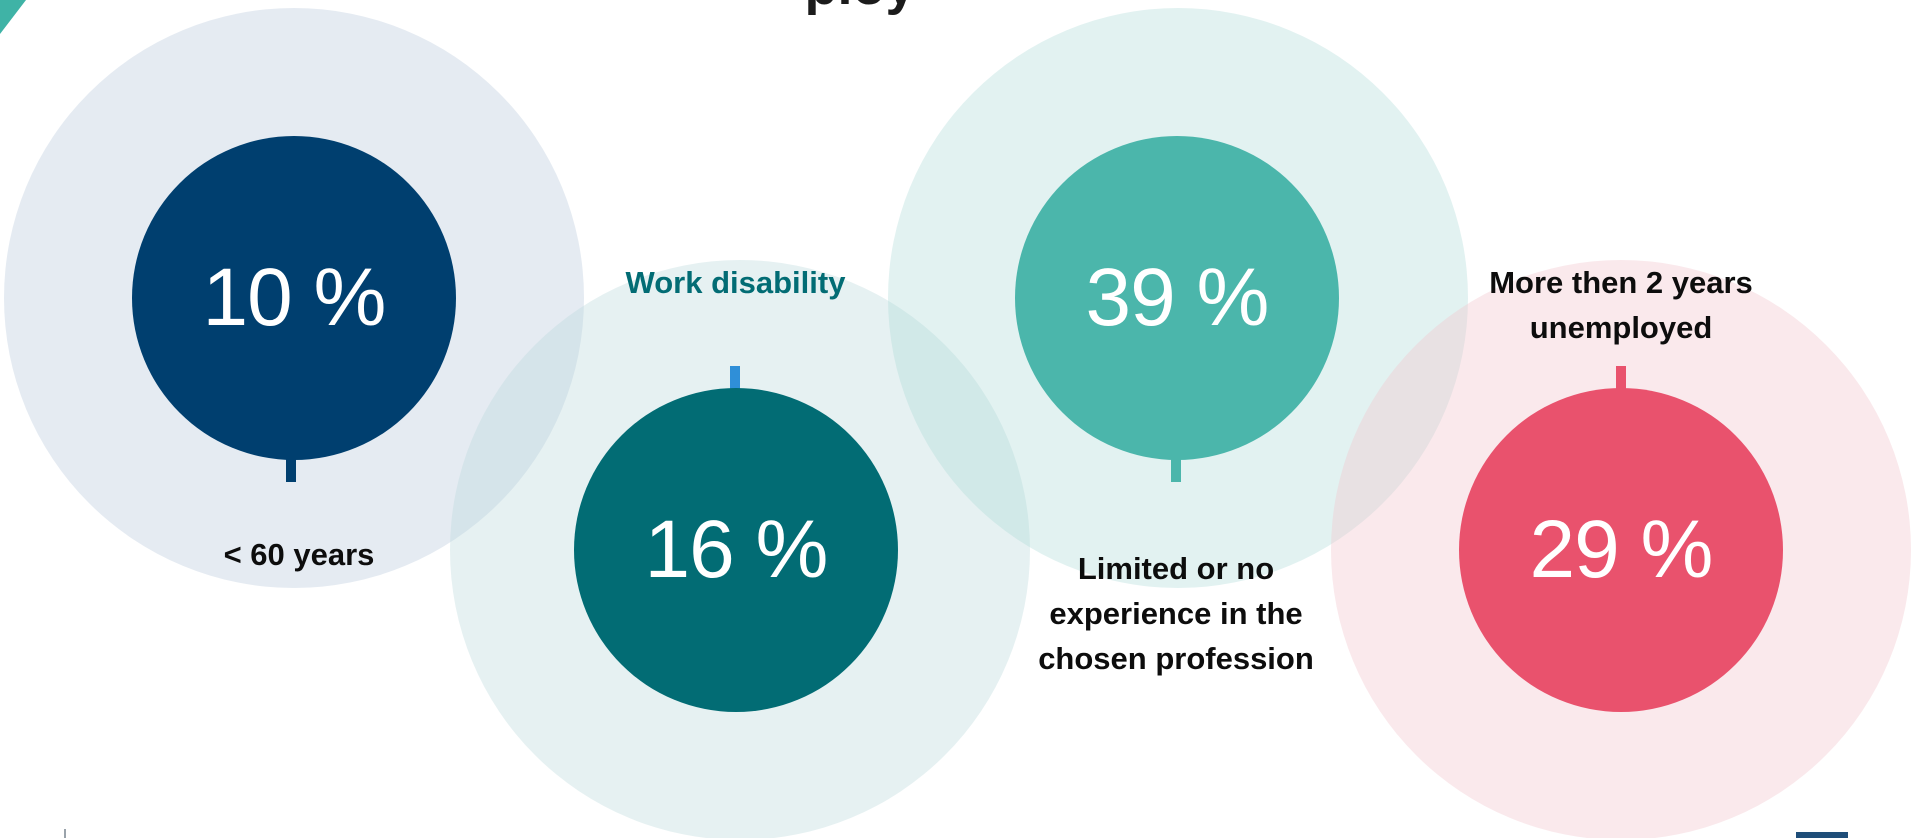 The height and width of the screenshot is (838, 1913). I want to click on indicator-limited-experience-label-line: chosen profession, so click(1176, 658).